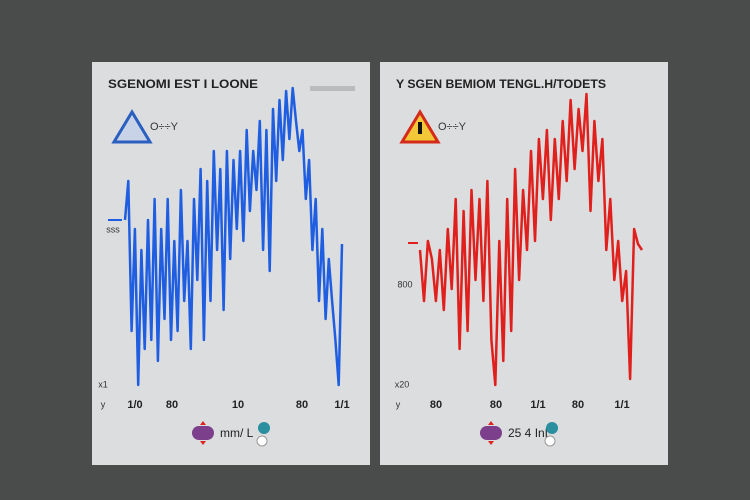  Describe the element at coordinates (103, 384) in the screenshot. I see `y-label: x1` at that location.